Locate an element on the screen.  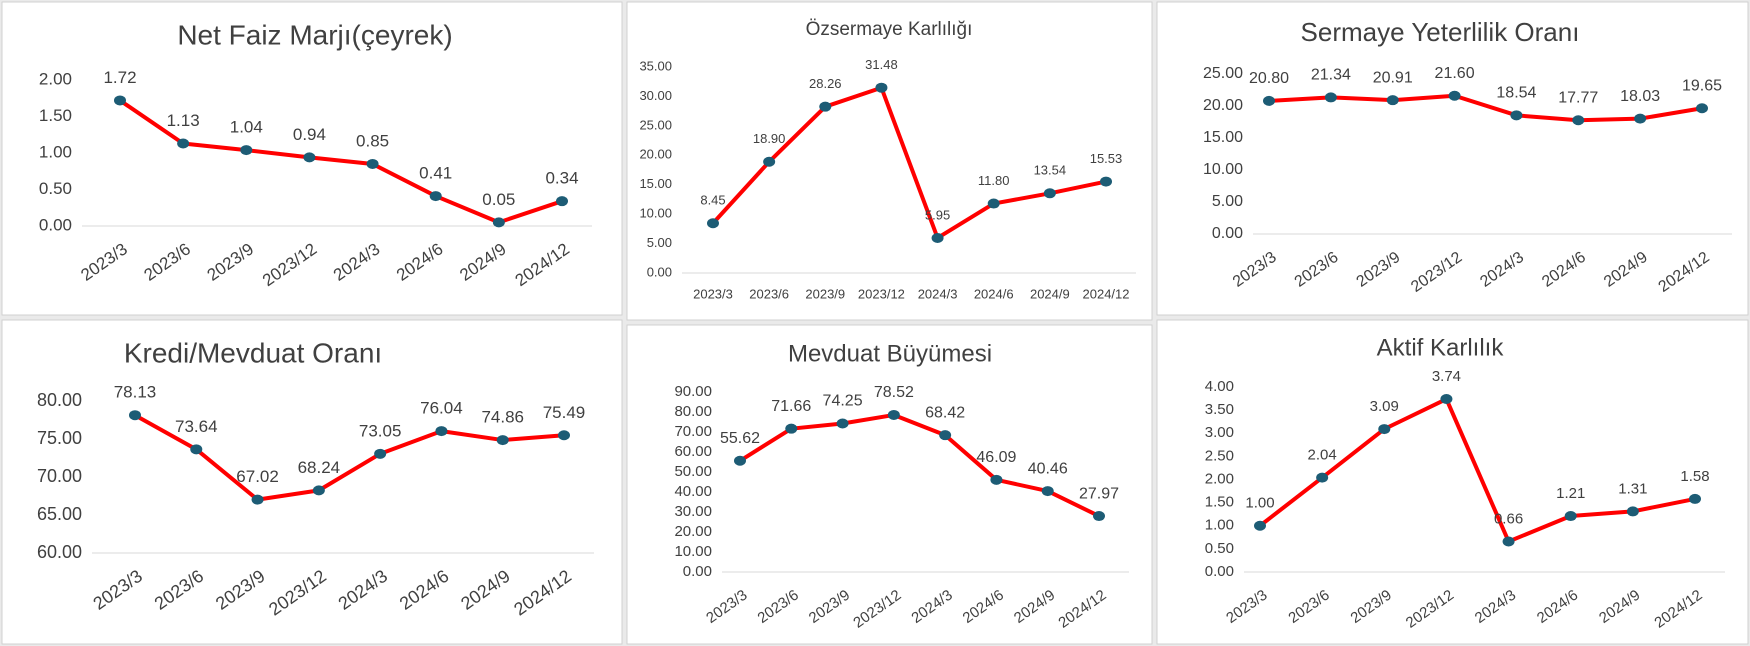
y-tick-label: 75.00 is located at coordinates (59, 438).